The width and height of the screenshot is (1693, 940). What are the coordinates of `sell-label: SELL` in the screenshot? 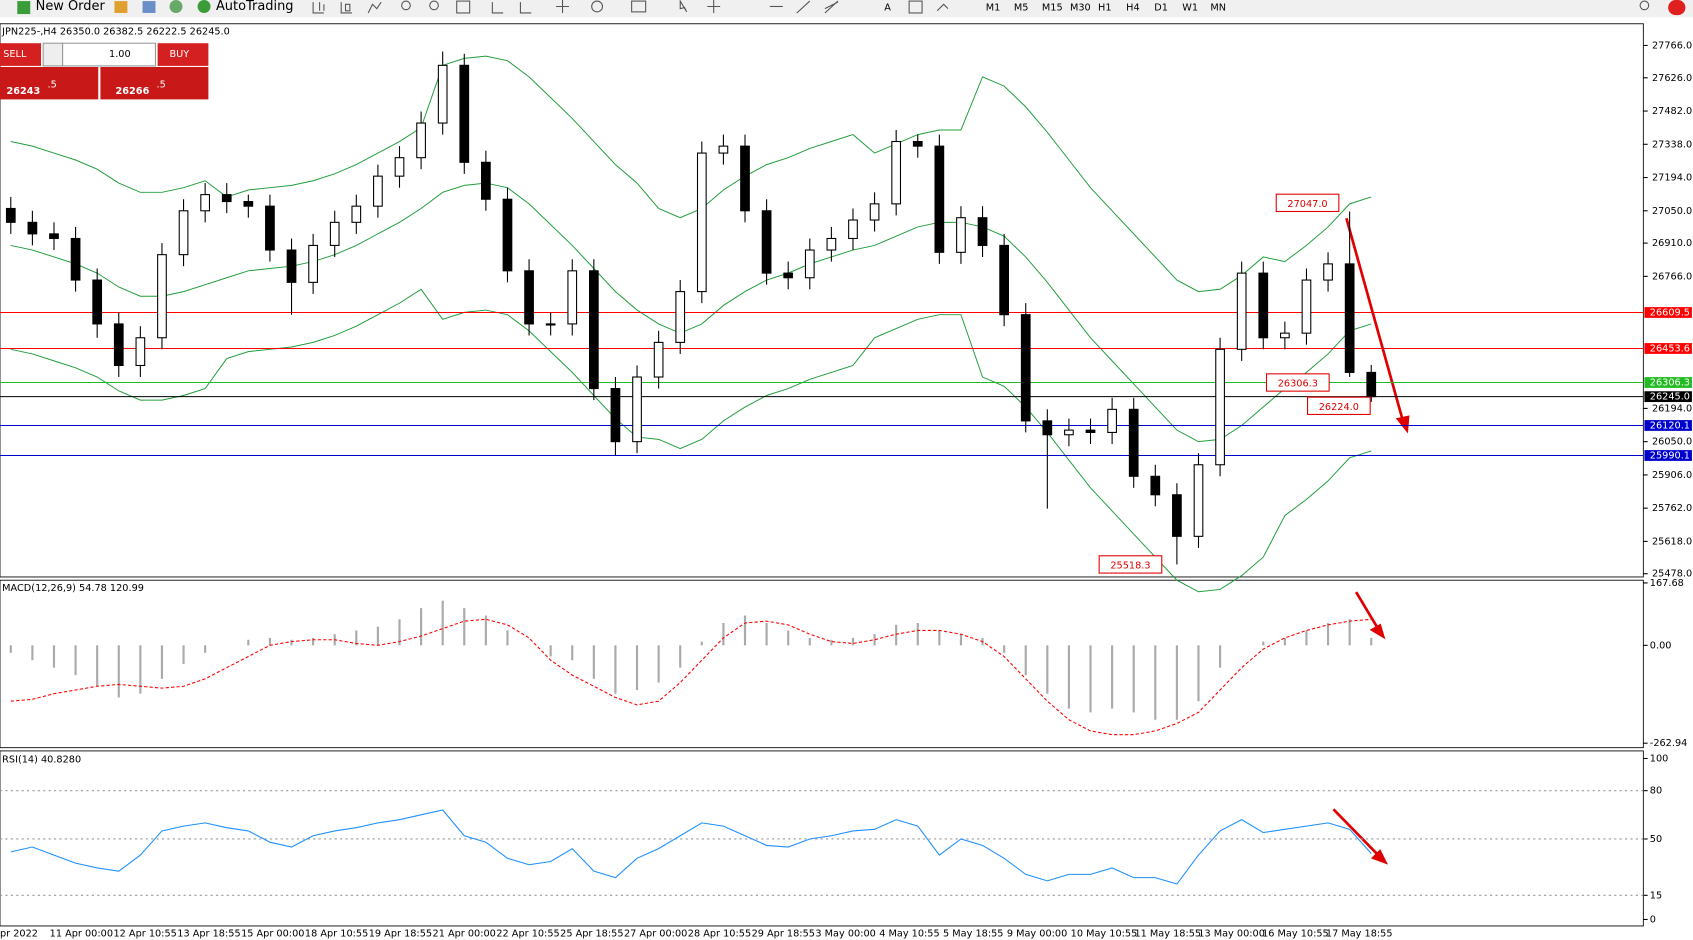 It's located at (15, 54).